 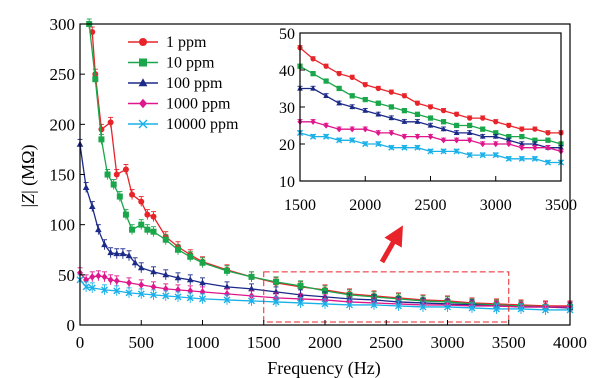 What do you see at coordinates (66, 275) in the screenshot?
I see `main-y-tick-label: 50` at bounding box center [66, 275].